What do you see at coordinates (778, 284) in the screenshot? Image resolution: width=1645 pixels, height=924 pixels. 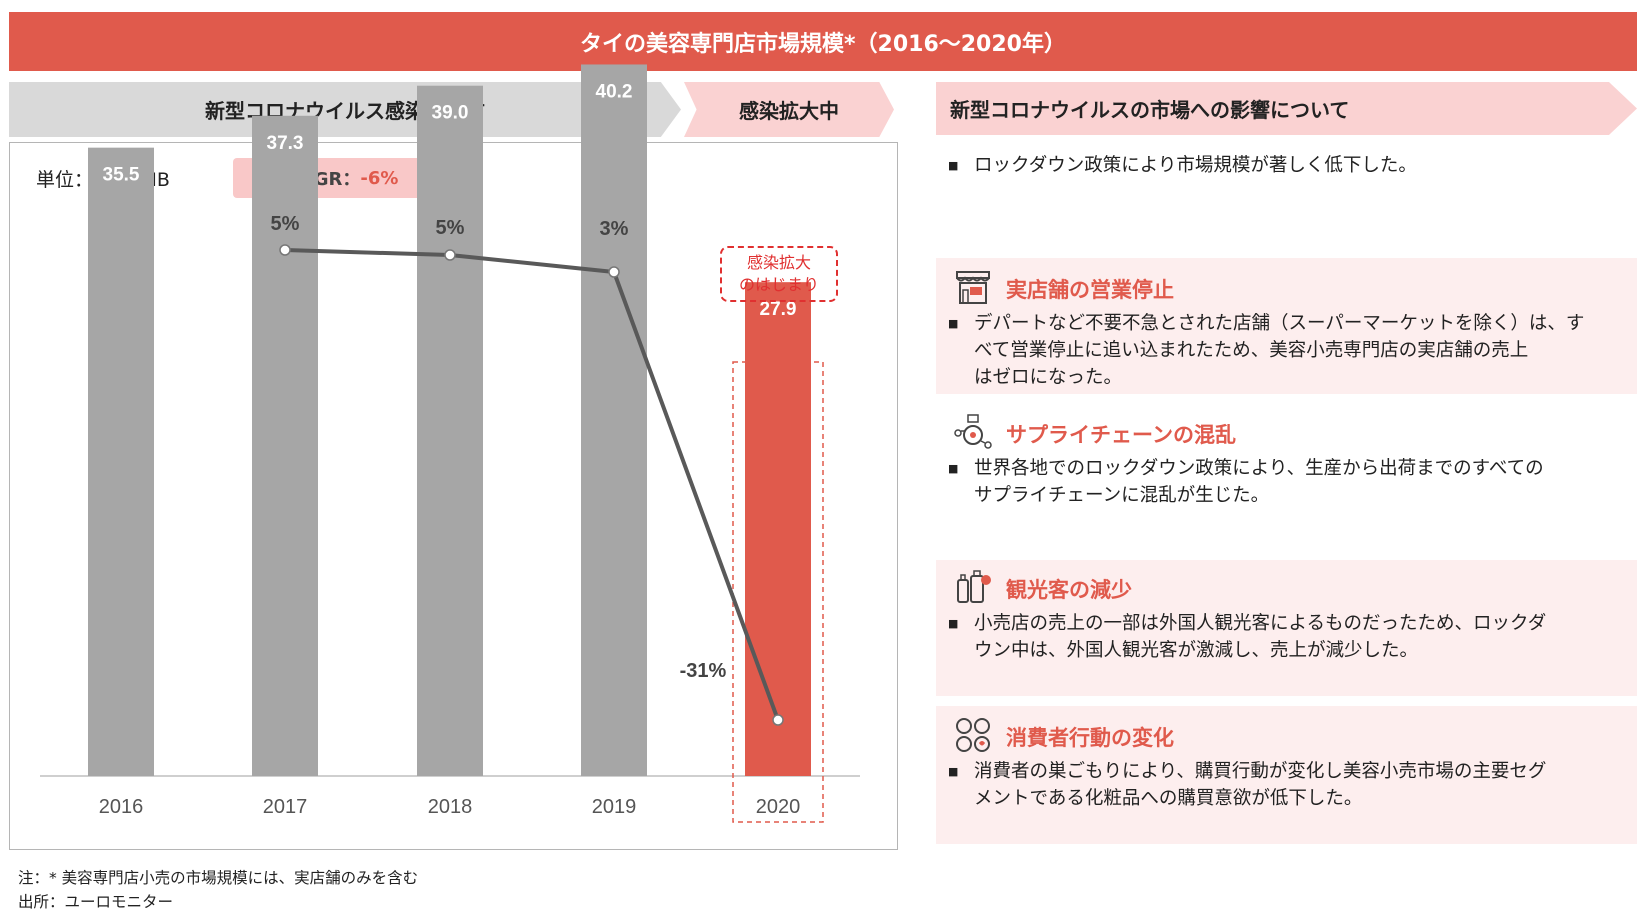 I see `start-note-line2: のはじまり` at bounding box center [778, 284].